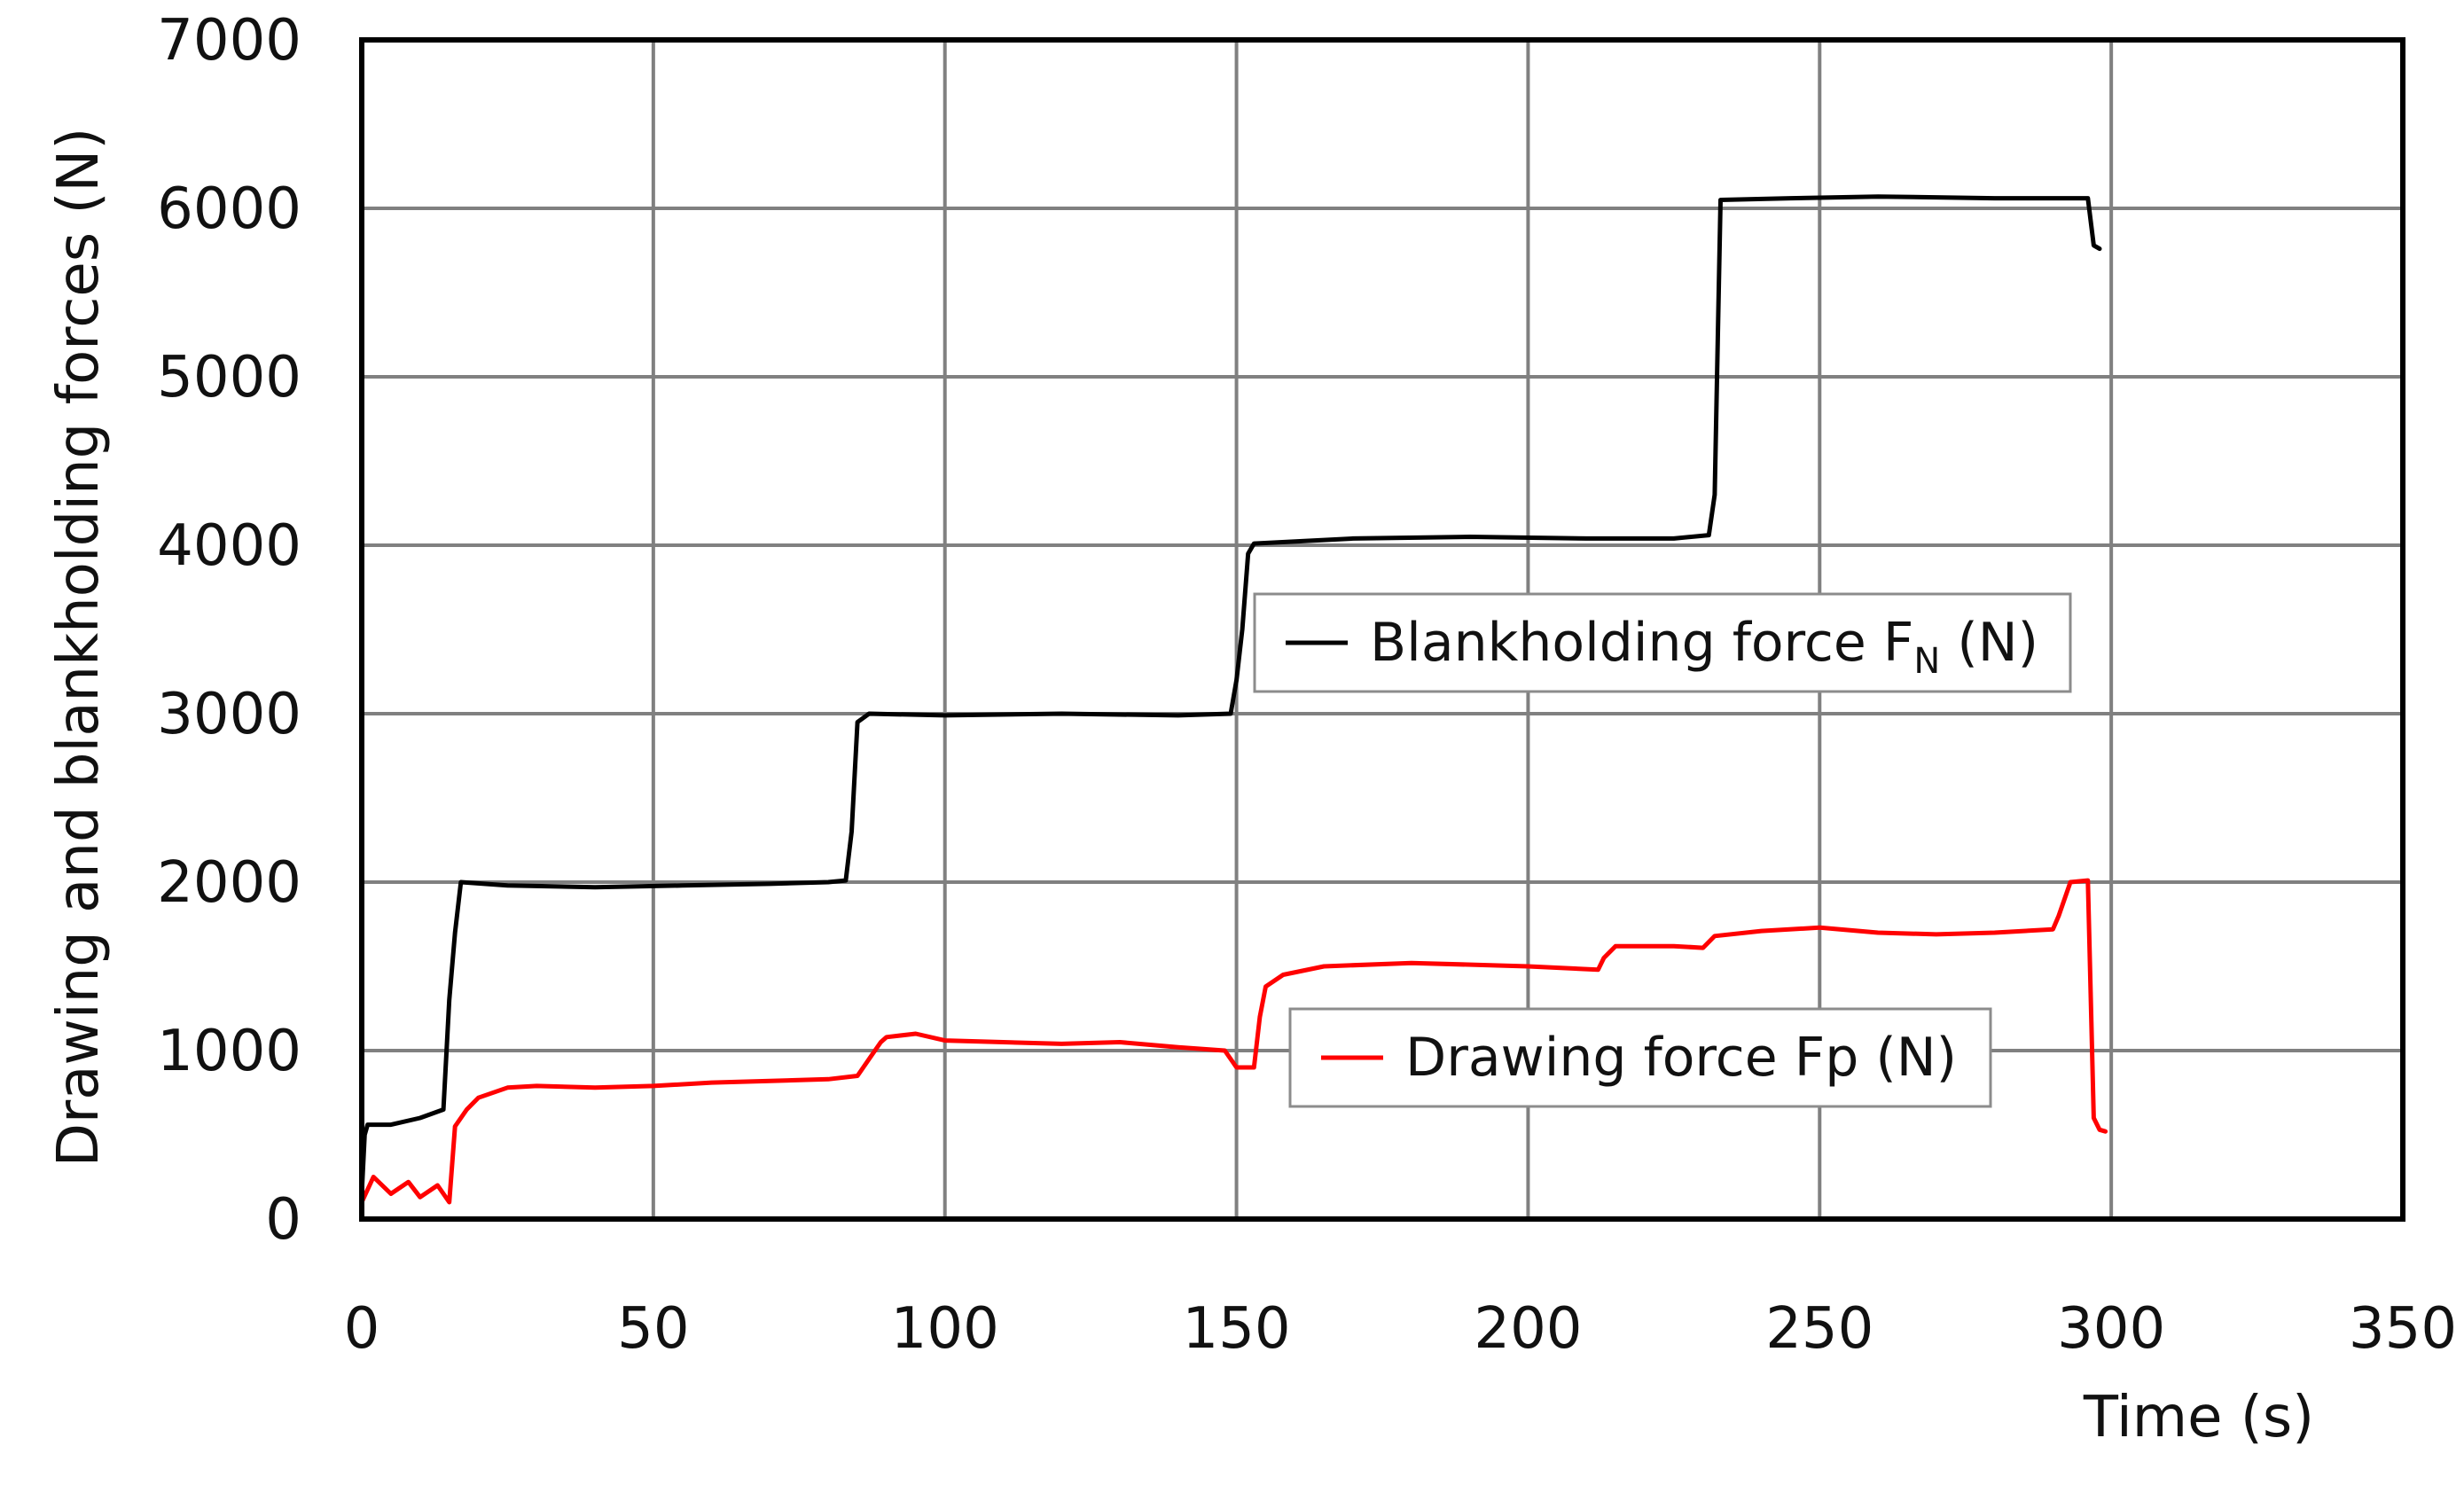  What do you see at coordinates (1400, 1329) in the screenshot?
I see `x-axis-ticks: 0 50 100 150 200 250 300 350` at bounding box center [1400, 1329].